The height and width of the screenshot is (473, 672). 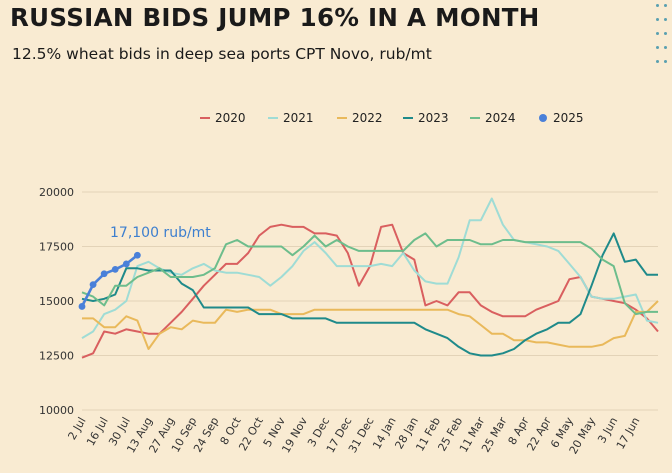 I want to click on legend: 2020 2021 2022 2023 2024 2025, so click(x=392, y=118).